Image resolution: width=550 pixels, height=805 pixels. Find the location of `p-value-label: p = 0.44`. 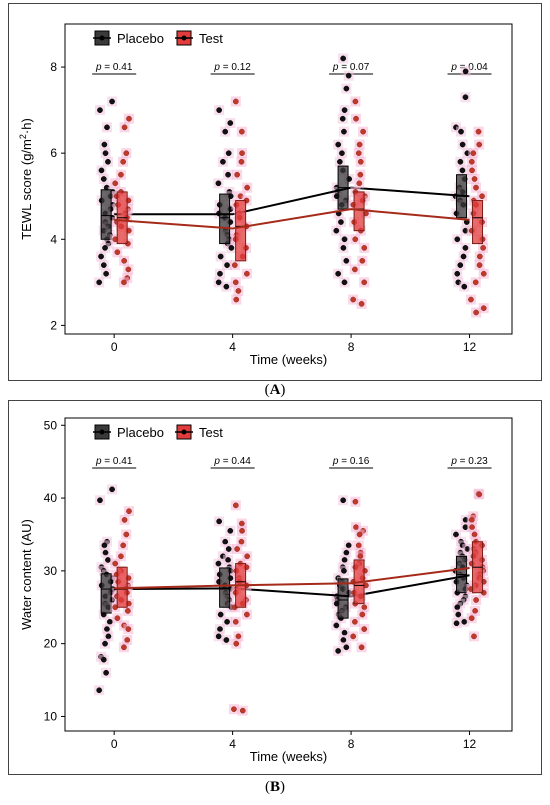

p-value-label: p = 0.44 is located at coordinates (232, 461).